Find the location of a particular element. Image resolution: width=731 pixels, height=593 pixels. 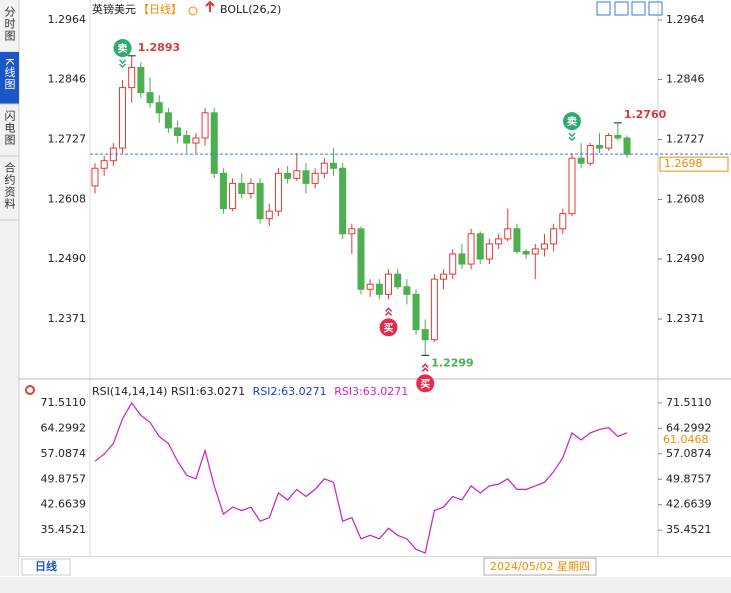

y-tick-label: 1.2727 is located at coordinates (67, 139).